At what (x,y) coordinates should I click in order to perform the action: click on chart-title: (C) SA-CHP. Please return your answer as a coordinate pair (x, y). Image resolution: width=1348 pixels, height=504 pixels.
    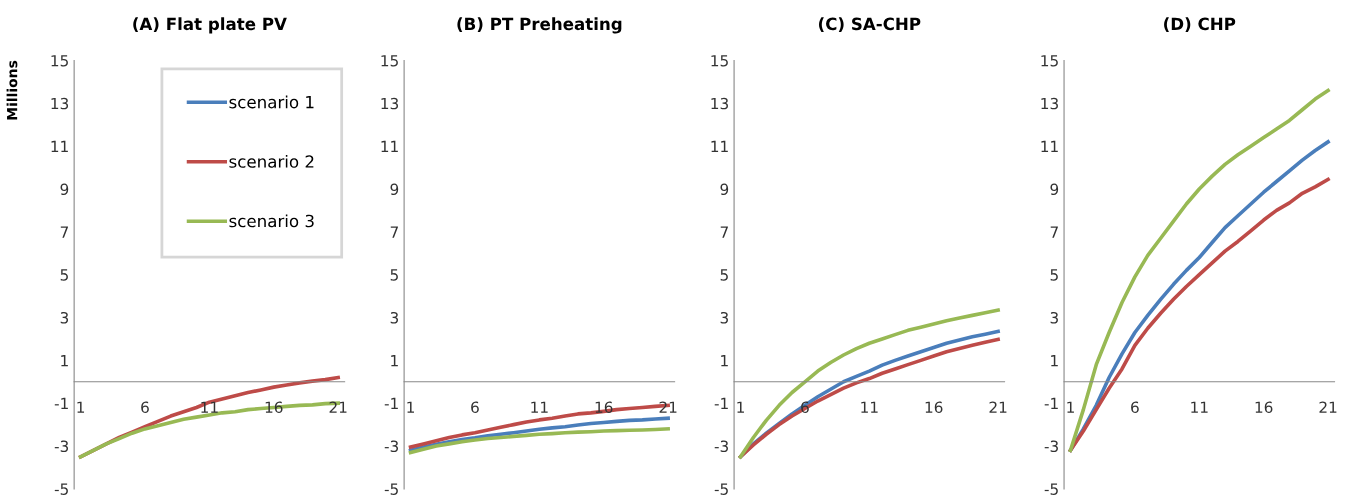
    Looking at the image, I should click on (870, 25).